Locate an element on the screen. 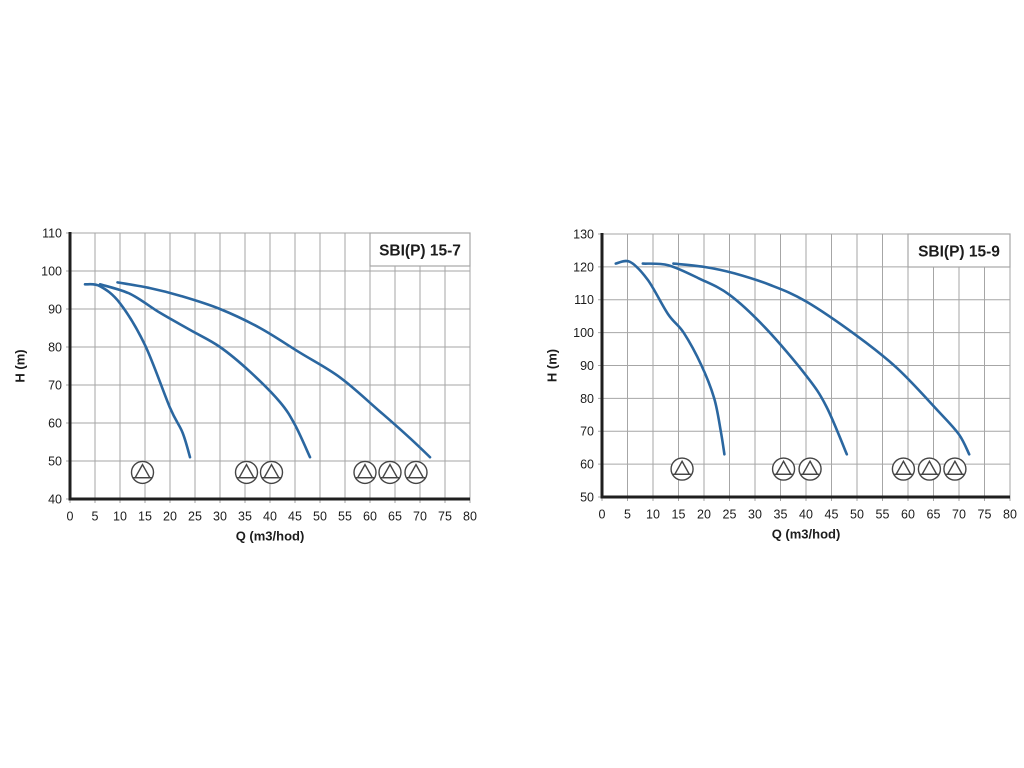  chart-title: SBI(P) 15-7 is located at coordinates (420, 250).